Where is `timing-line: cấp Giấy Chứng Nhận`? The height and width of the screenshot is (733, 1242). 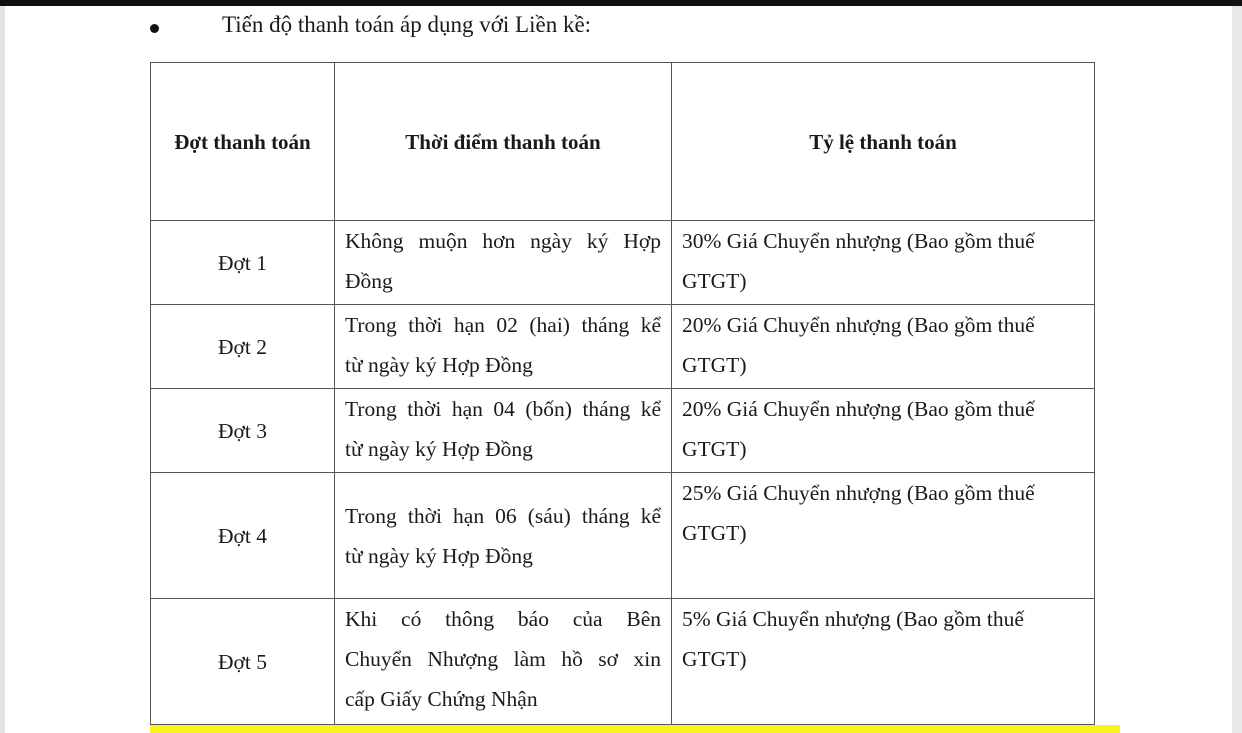
timing-line: cấp Giấy Chứng Nhận is located at coordinates (441, 699).